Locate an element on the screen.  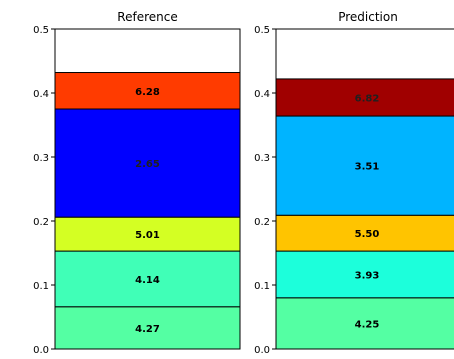
segment-value-label: 5.01 is located at coordinates (147, 235).